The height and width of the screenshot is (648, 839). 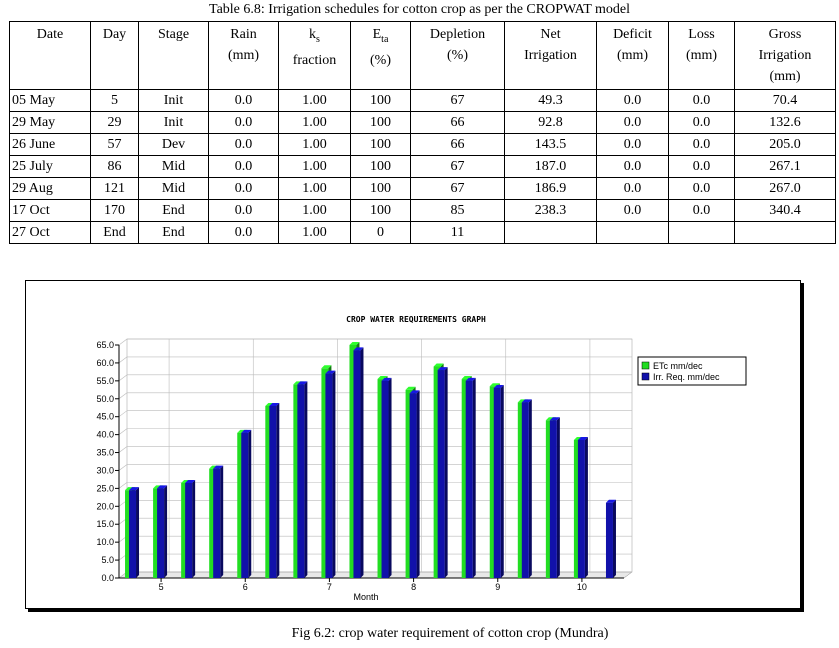 What do you see at coordinates (678, 366) in the screenshot?
I see `legend-label-etc: ETc mm/dec` at bounding box center [678, 366].